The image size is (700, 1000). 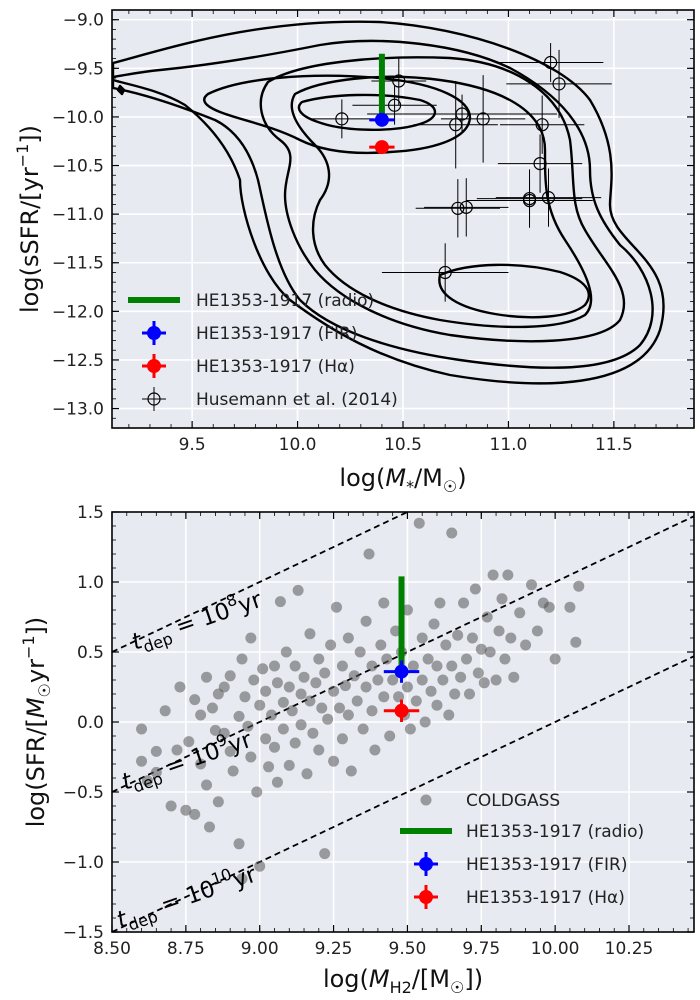 I want to click on bottom-ytick-label: 0.5, so click(x=90, y=653).